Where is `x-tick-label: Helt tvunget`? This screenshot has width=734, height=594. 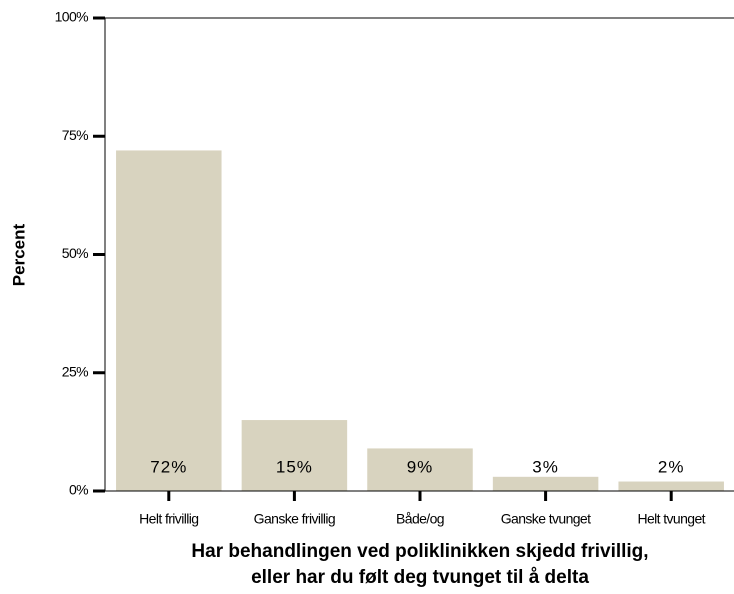 x-tick-label: Helt tvunget is located at coordinates (671, 519).